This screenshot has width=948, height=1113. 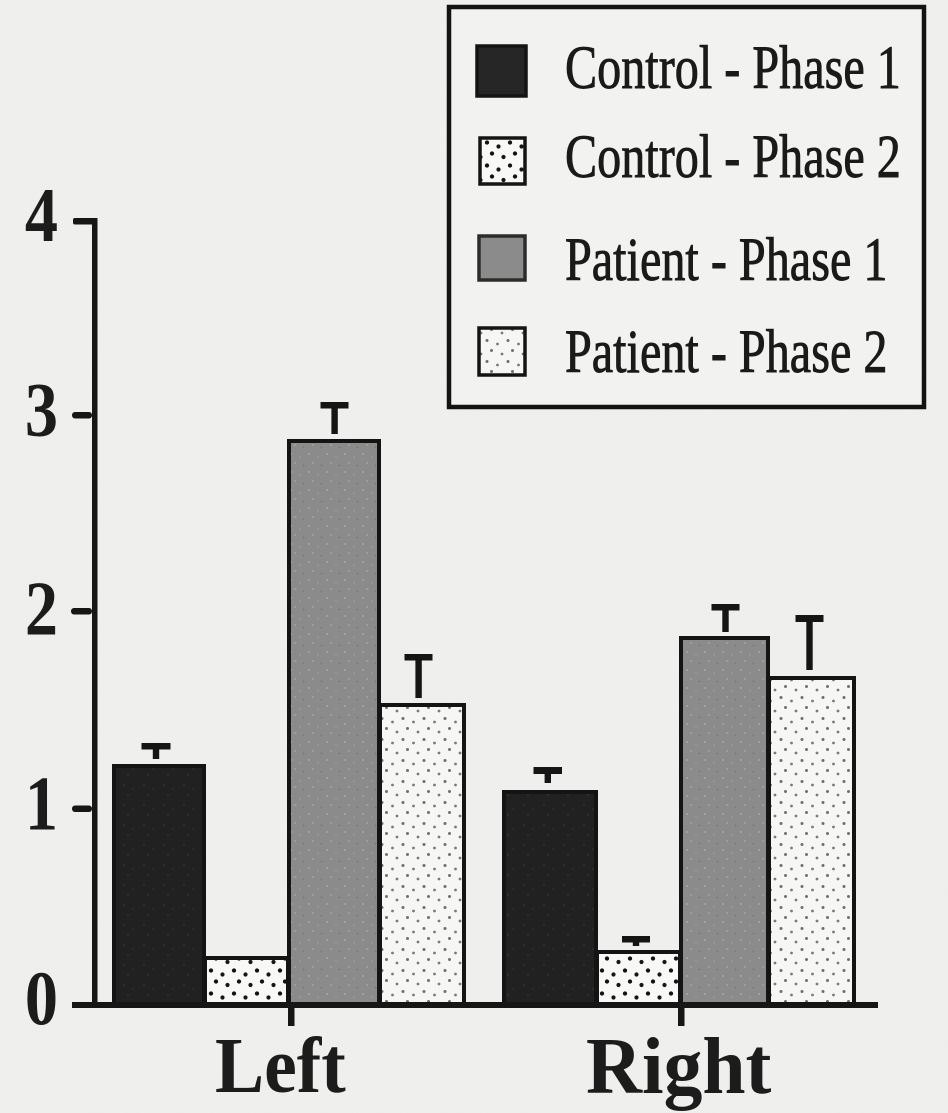 I want to click on svg-text: 1, so click(x=41, y=804).